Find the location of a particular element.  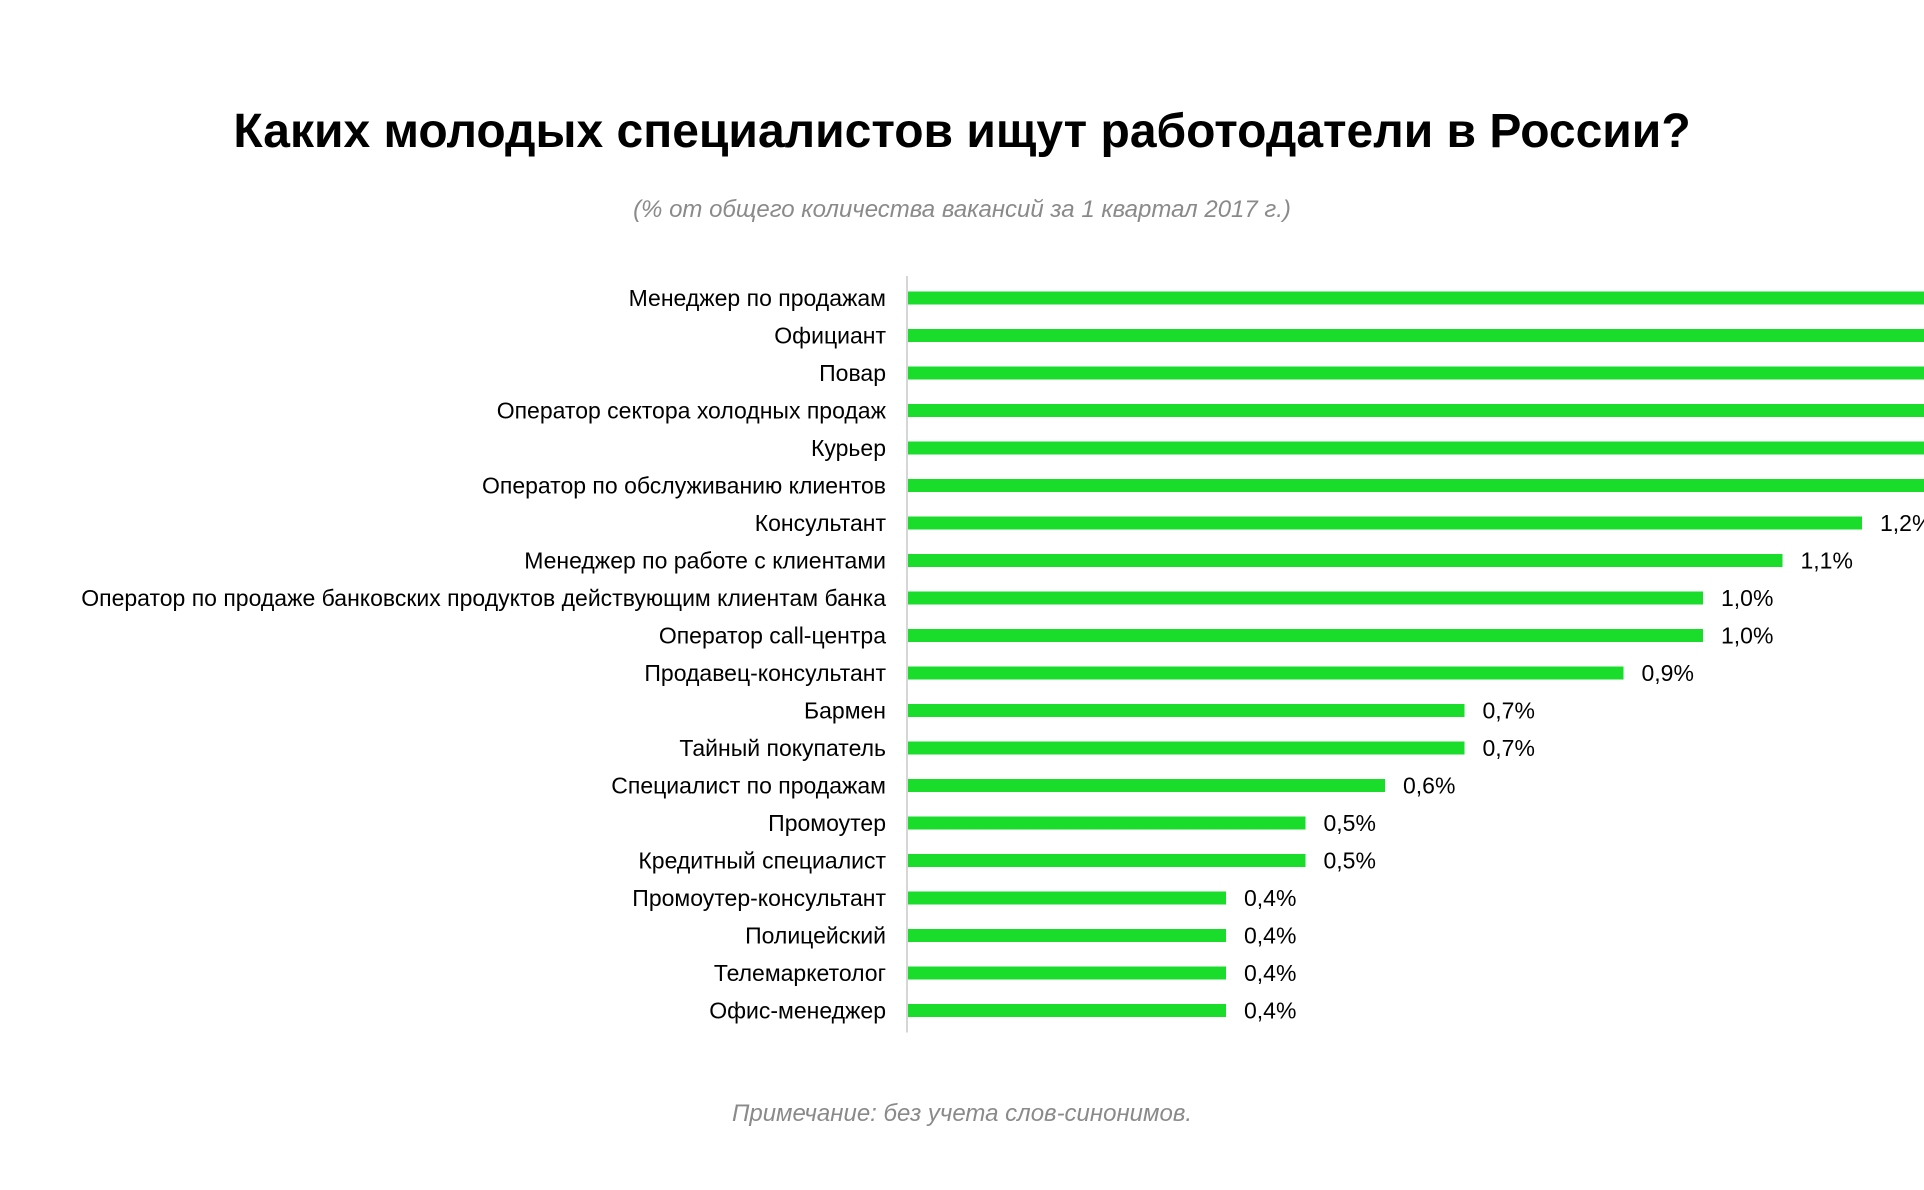

value-label: 0,9% is located at coordinates (1668, 673).